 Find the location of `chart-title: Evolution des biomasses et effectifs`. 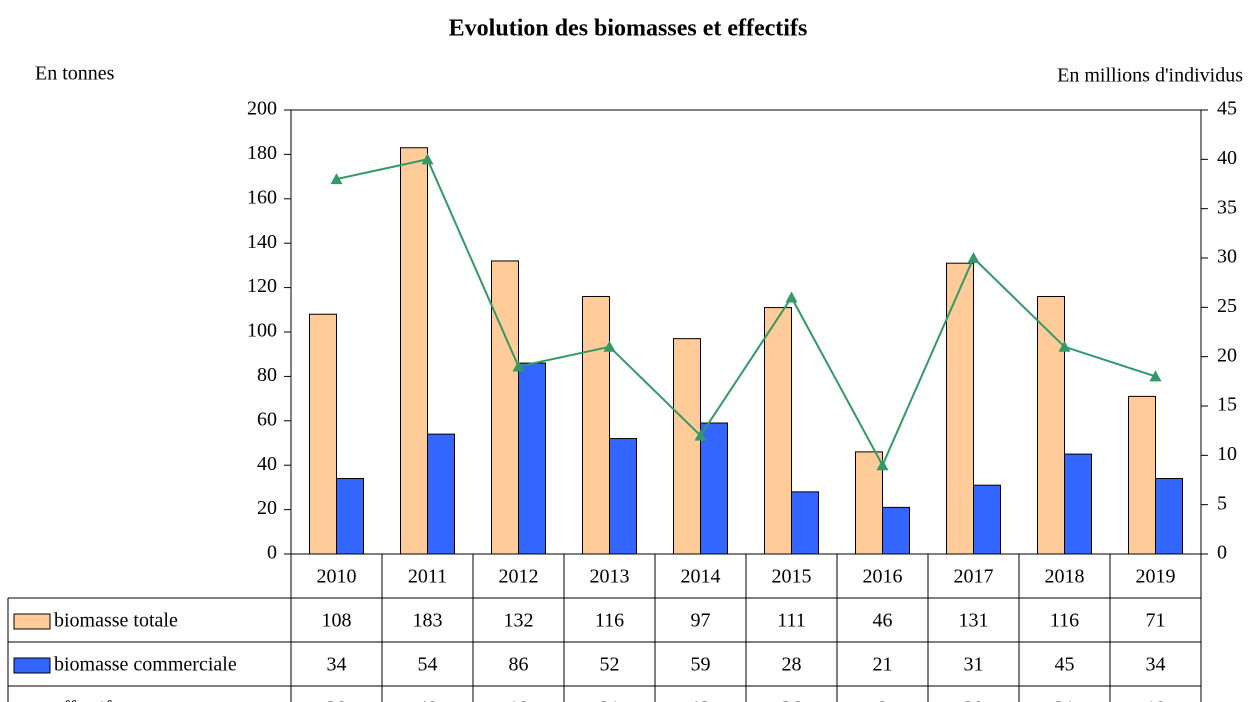

chart-title: Evolution des biomasses et effectifs is located at coordinates (628, 29).